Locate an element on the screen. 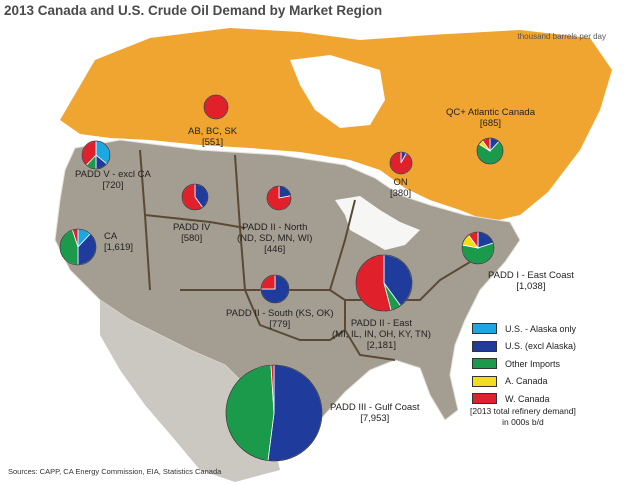 The height and width of the screenshot is (485, 640). legend-label: Other Imports is located at coordinates (533, 363).